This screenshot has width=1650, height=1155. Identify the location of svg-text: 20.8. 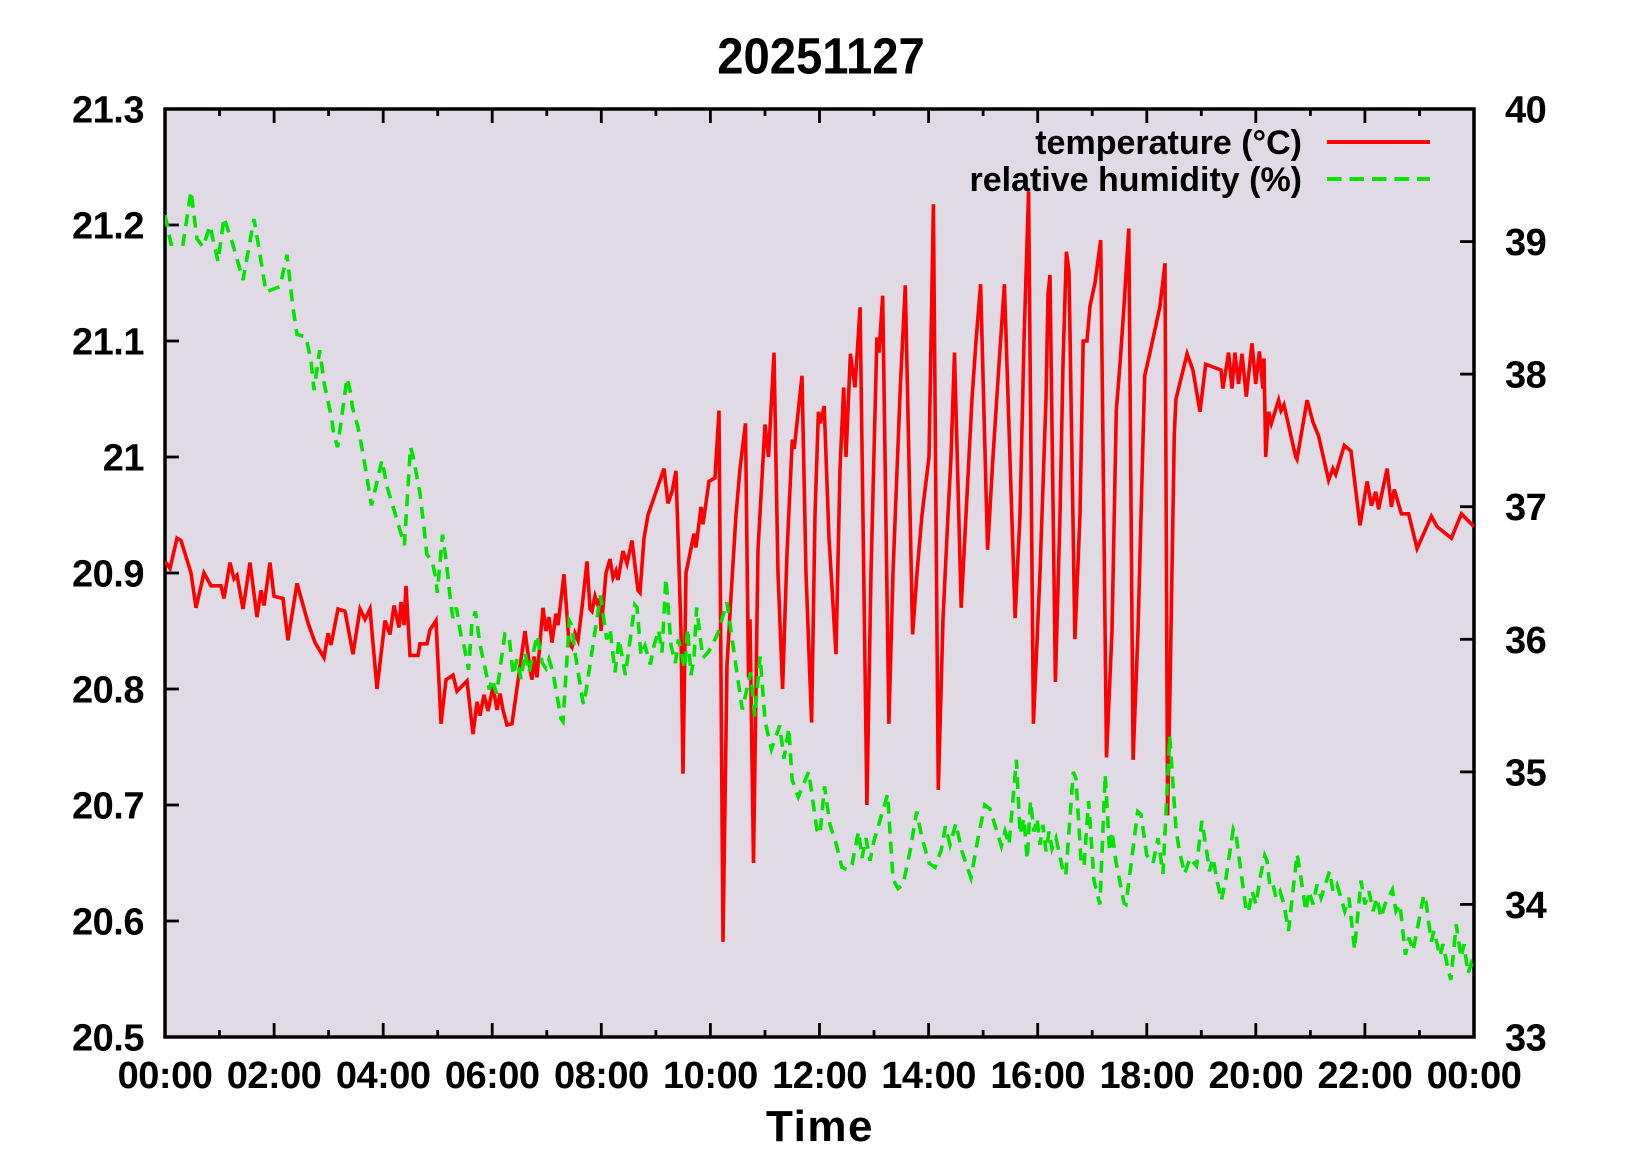
(108, 691).